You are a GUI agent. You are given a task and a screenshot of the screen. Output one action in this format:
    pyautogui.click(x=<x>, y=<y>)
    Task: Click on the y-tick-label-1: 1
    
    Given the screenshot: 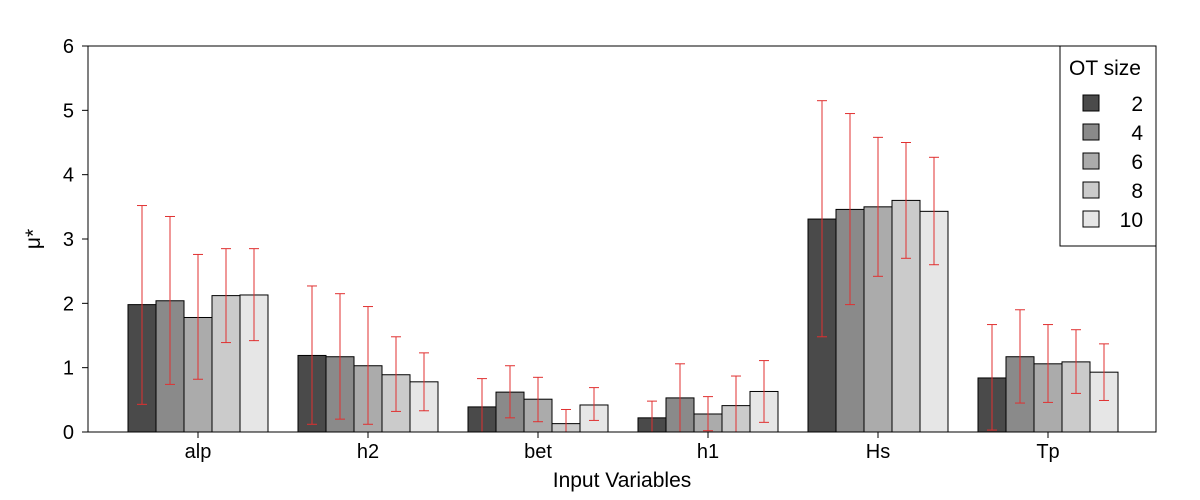 What is the action you would take?
    pyautogui.click(x=68, y=369)
    